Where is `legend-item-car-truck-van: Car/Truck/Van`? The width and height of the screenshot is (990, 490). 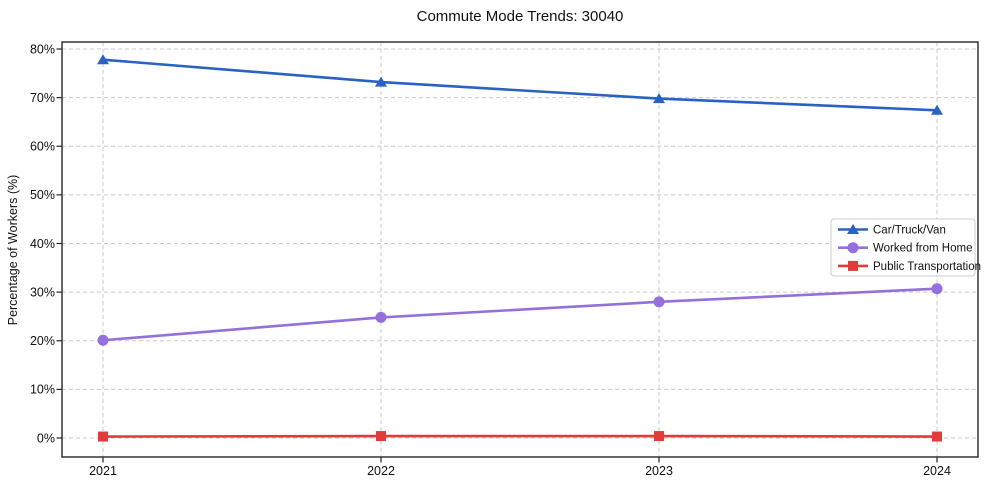 legend-item-car-truck-van: Car/Truck/Van is located at coordinates (892, 230).